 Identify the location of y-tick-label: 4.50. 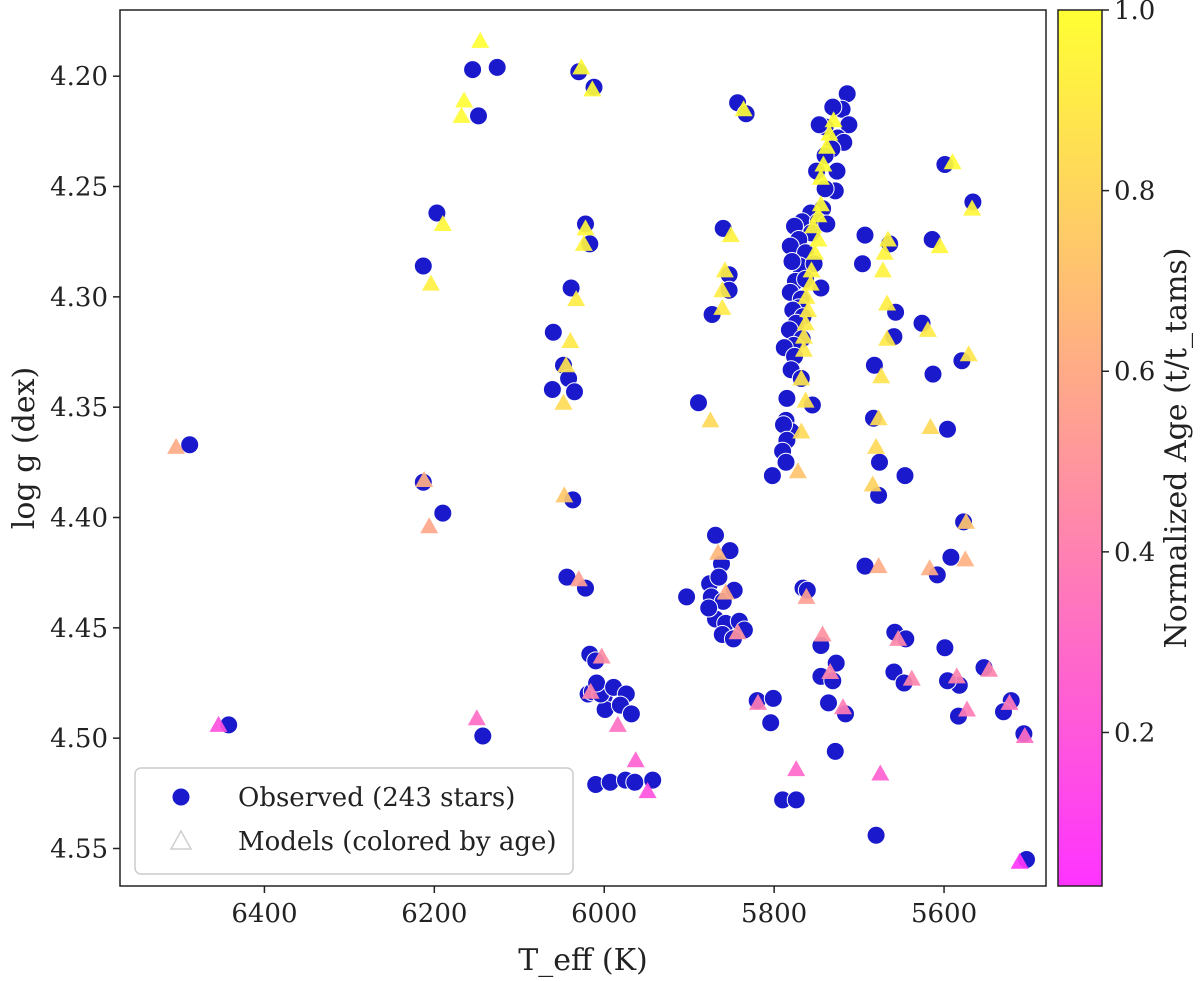
(79, 739).